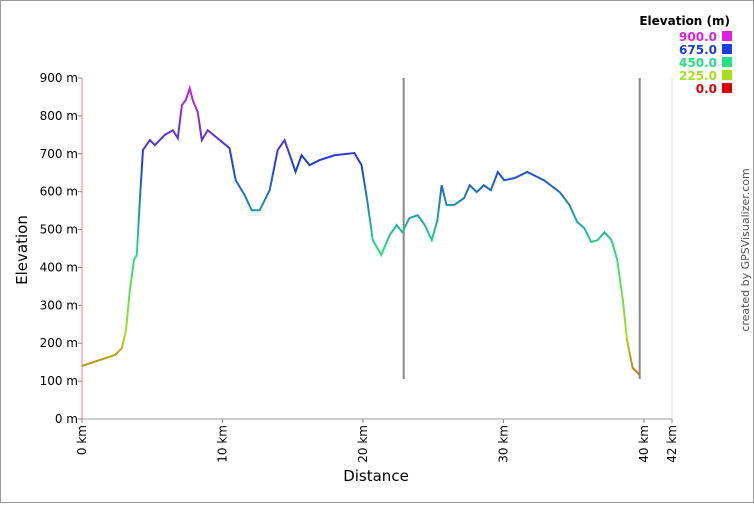 This screenshot has height=507, width=754. What do you see at coordinates (59, 305) in the screenshot?
I see `y-tick-label: 300 m` at bounding box center [59, 305].